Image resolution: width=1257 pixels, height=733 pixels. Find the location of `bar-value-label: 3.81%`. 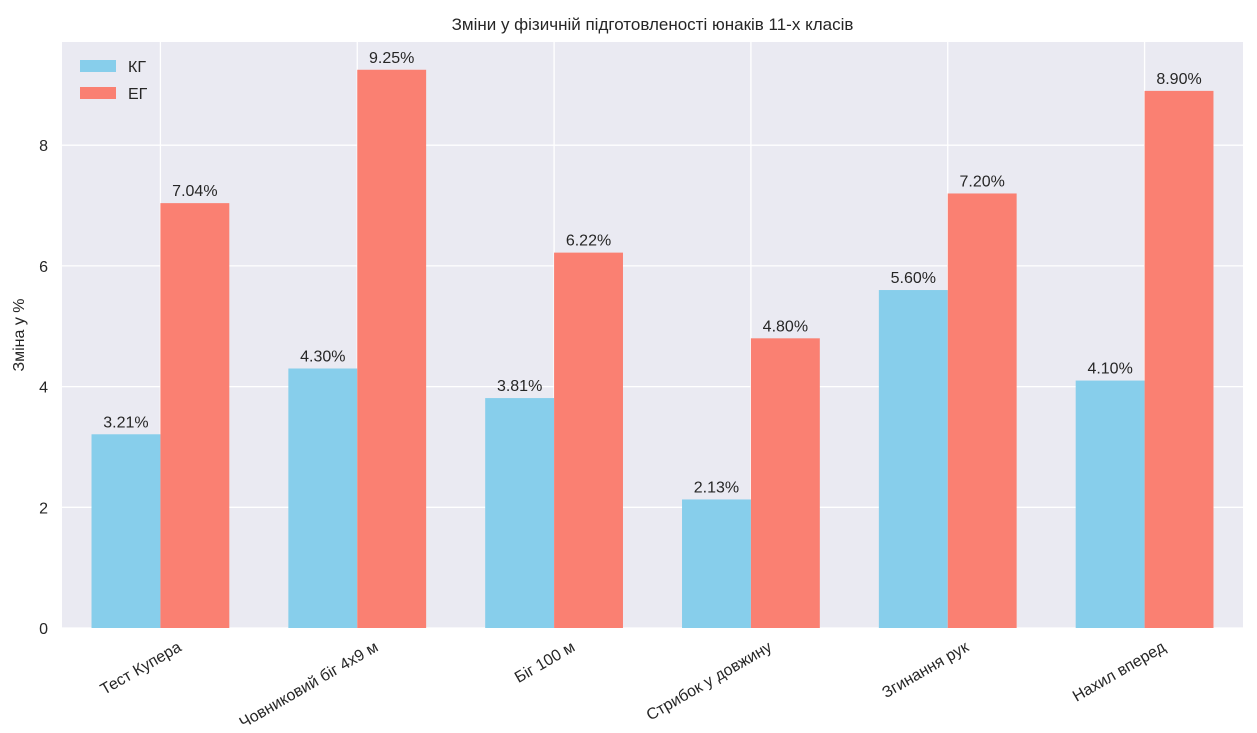

bar-value-label: 3.81% is located at coordinates (519, 386).